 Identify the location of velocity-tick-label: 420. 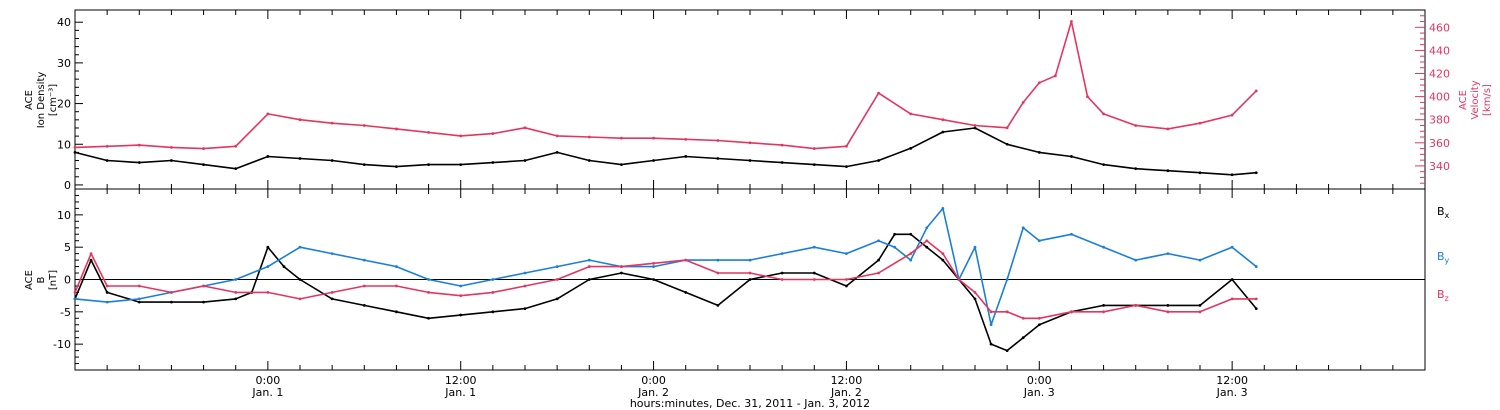
(1439, 74).